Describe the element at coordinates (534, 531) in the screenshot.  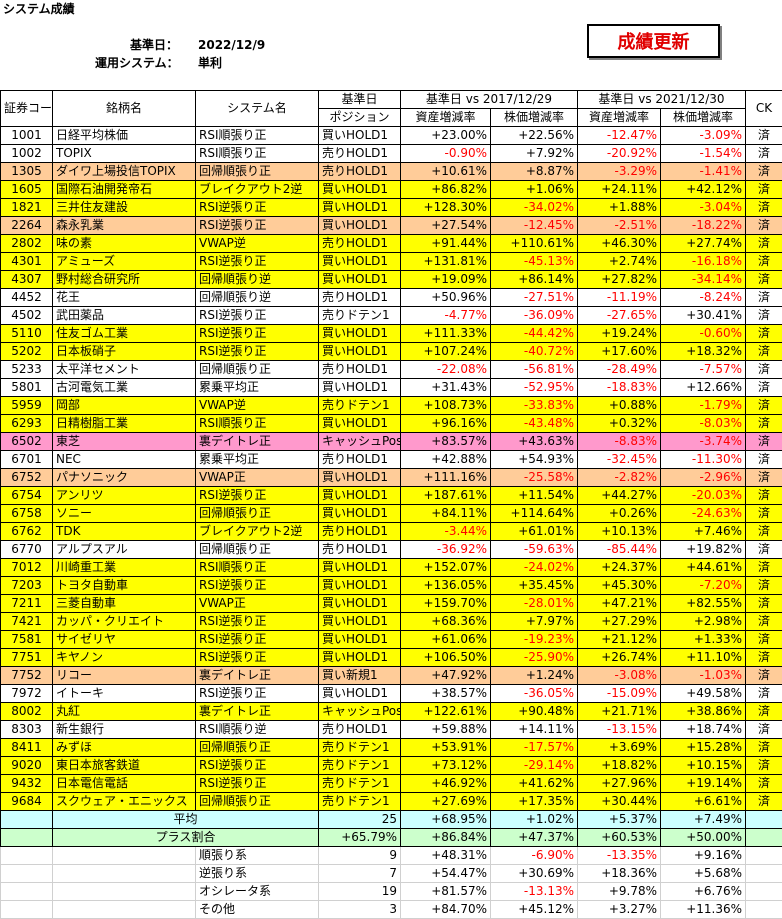
I see `rate-cell: +61.01%` at that location.